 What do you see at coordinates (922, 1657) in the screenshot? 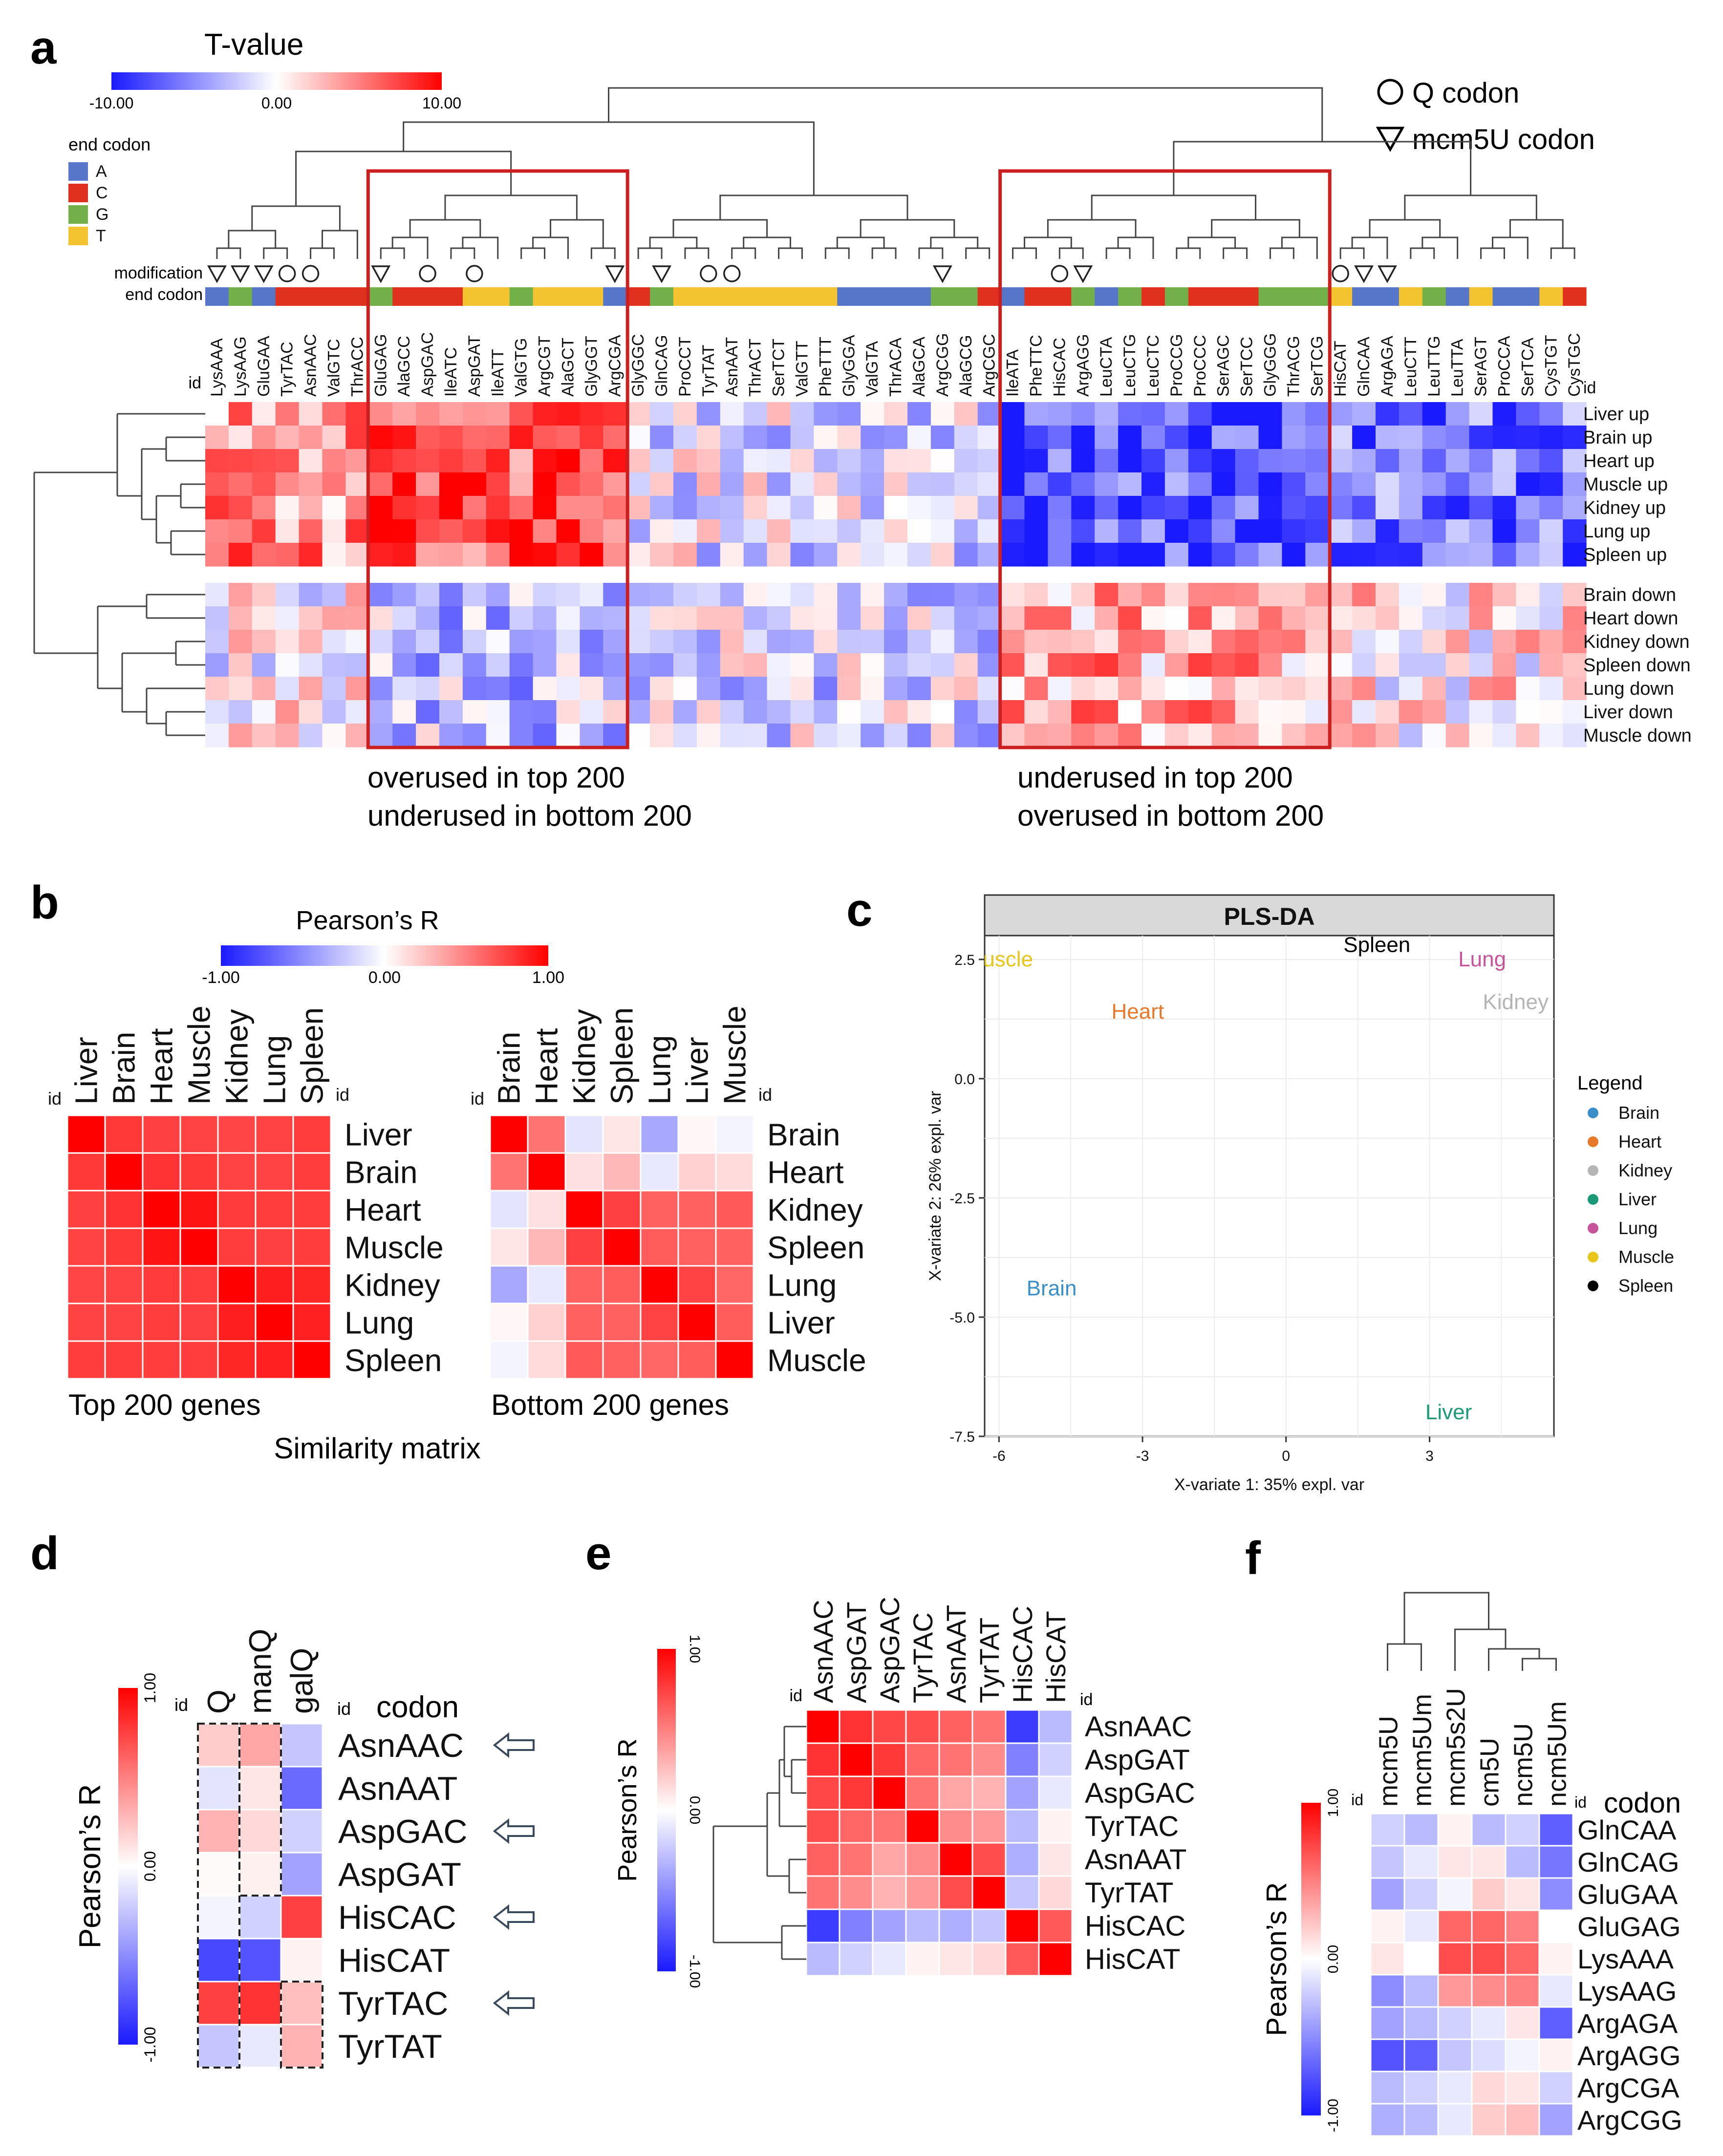
I see `e-col-label-tyrtac: TyrTAC` at bounding box center [922, 1657].